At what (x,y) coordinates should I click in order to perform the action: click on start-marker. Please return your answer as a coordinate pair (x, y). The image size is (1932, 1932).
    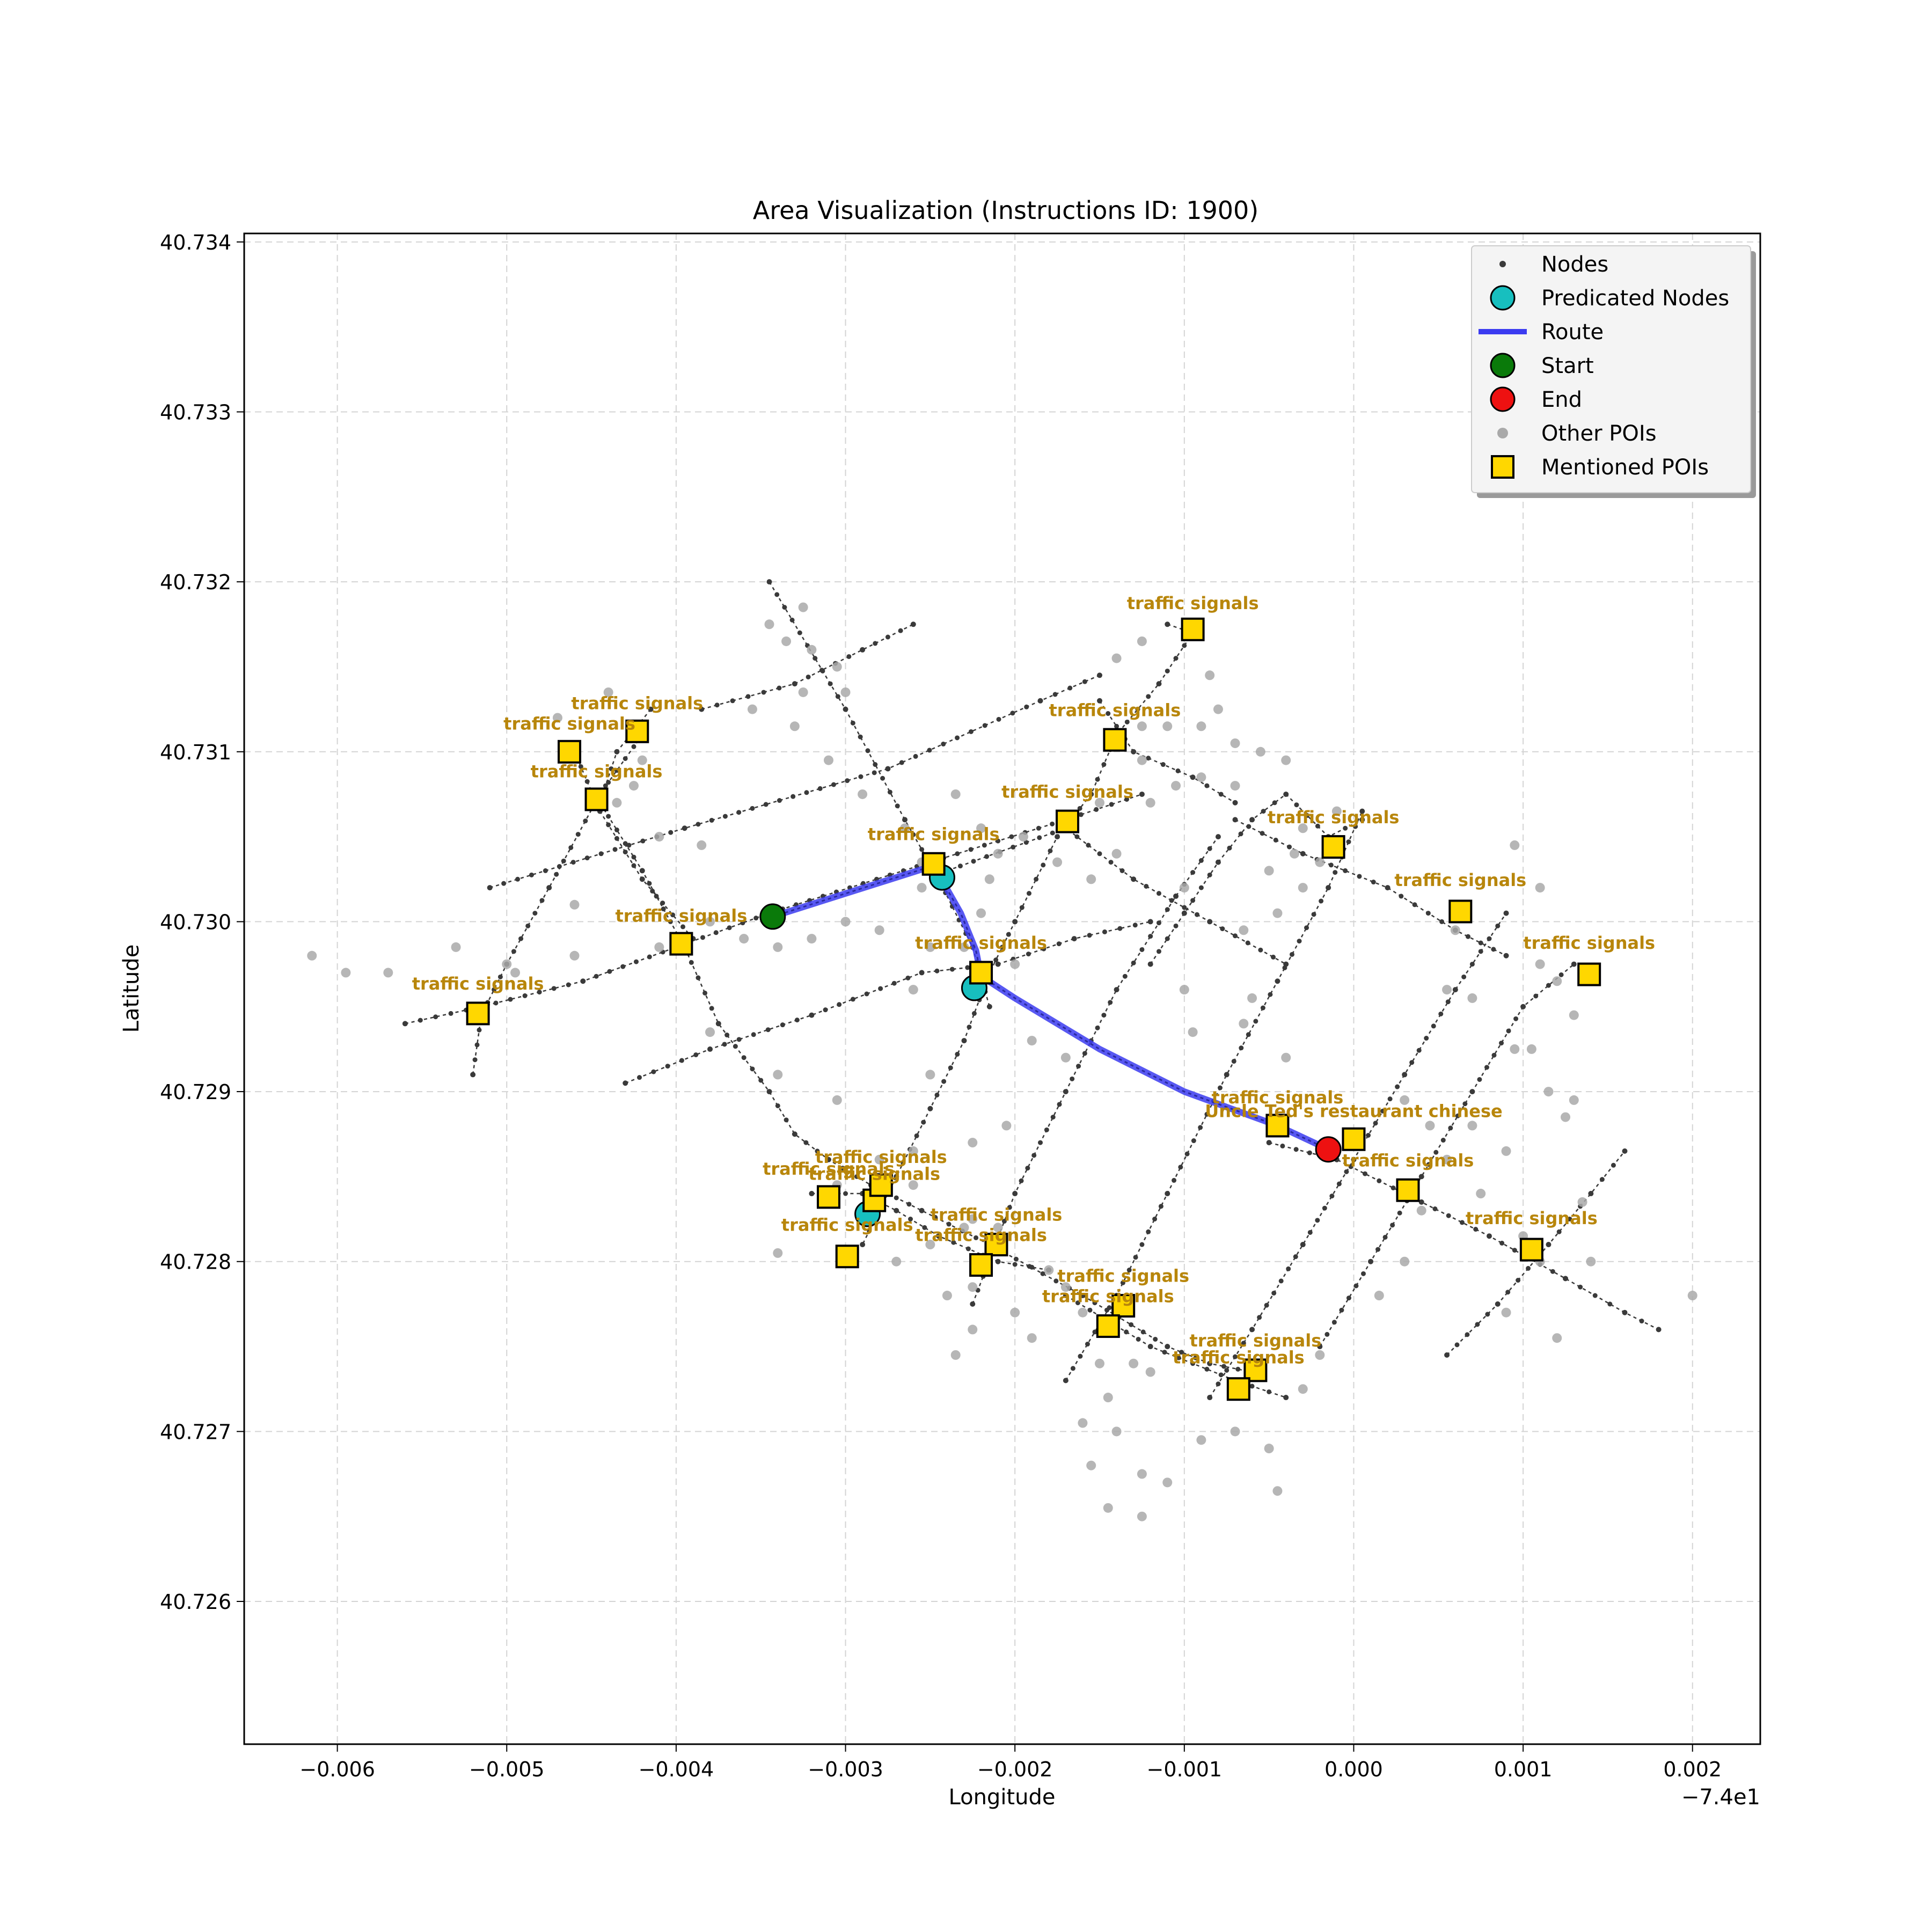
    Looking at the image, I should click on (772, 916).